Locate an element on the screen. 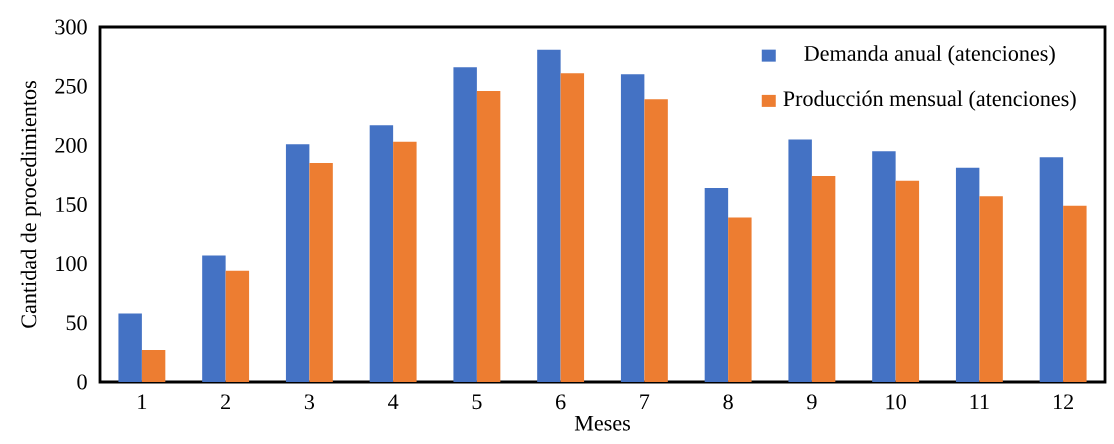 The image size is (1114, 444). x-tick-label: 8 is located at coordinates (728, 402).